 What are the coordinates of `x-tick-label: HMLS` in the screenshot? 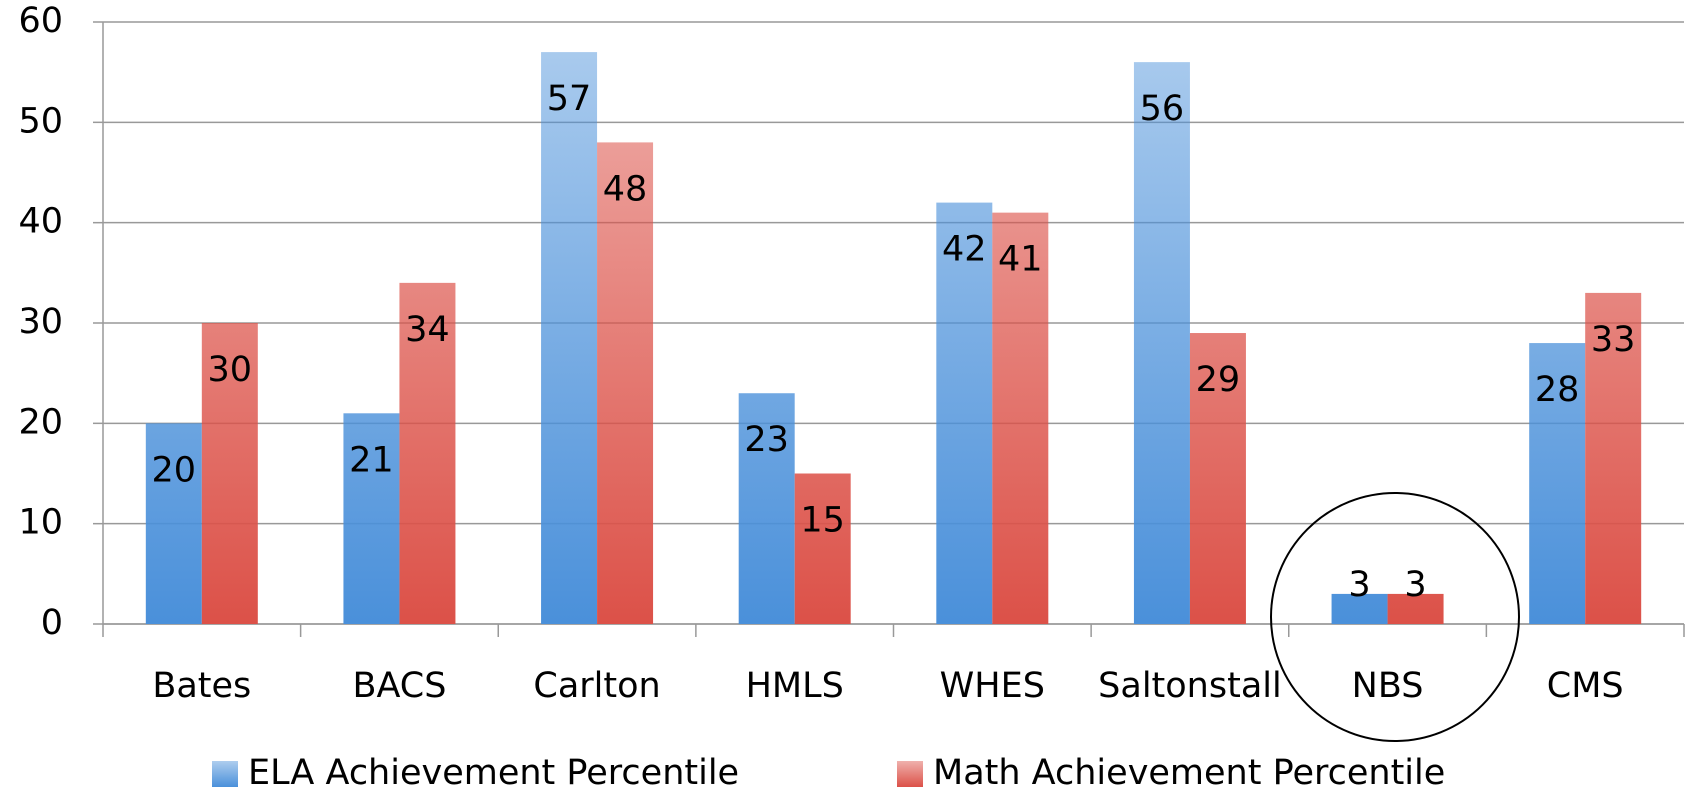 It's located at (795, 686).